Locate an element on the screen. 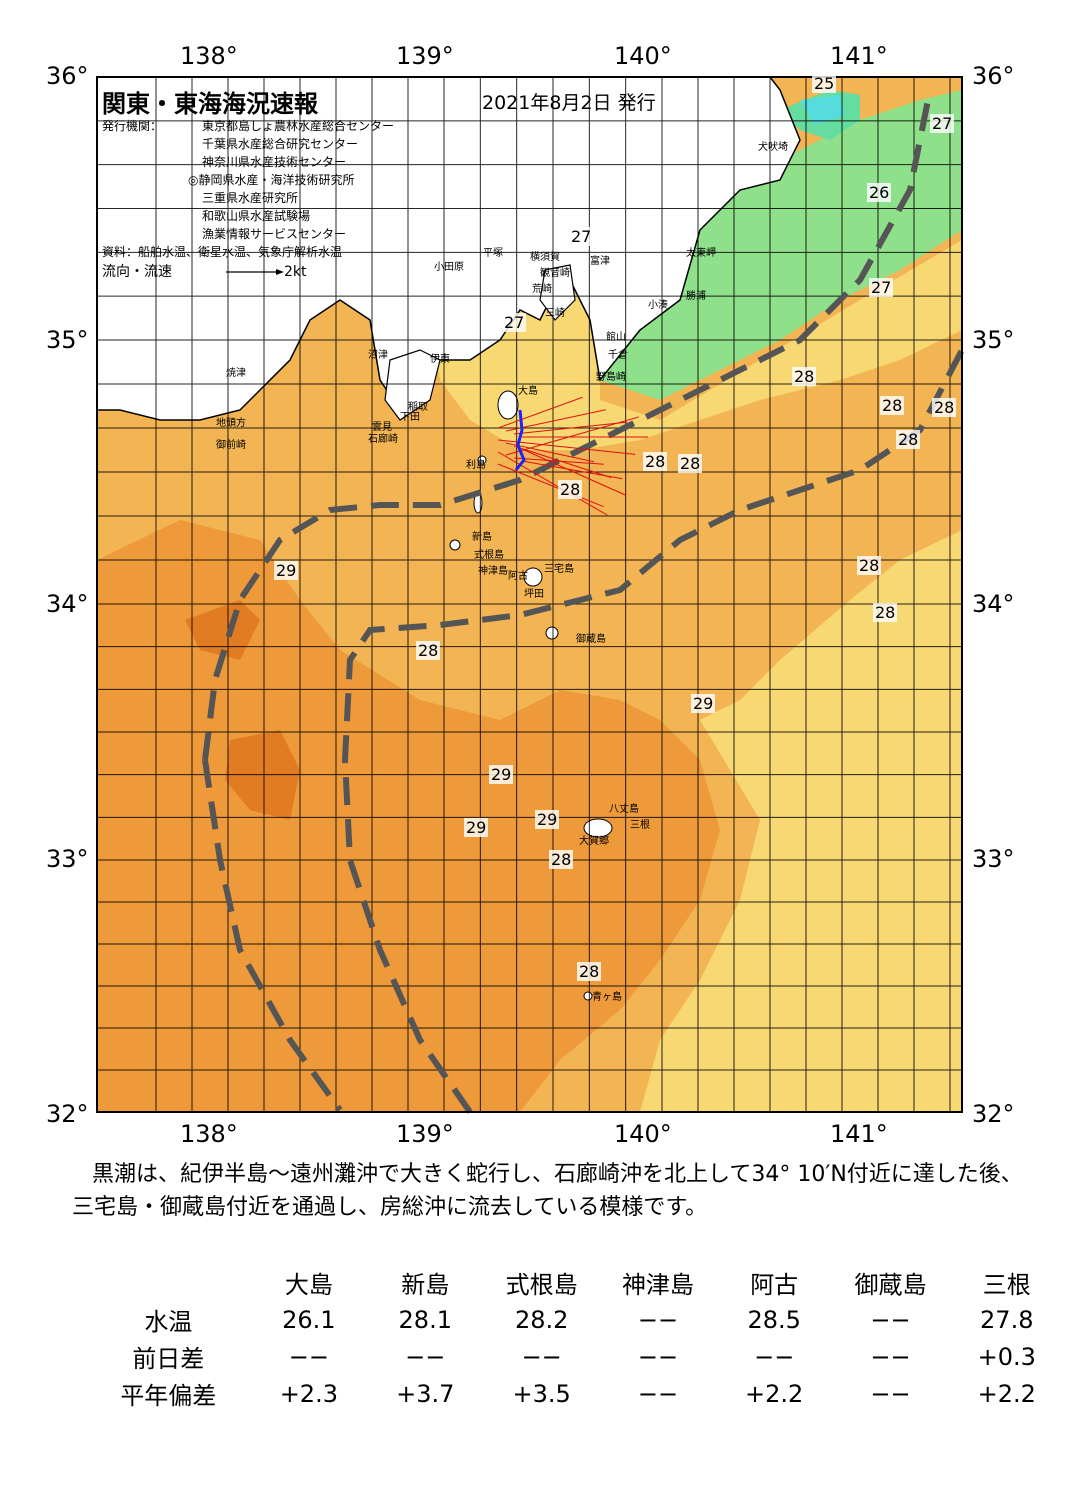 The image size is (1065, 1505). agency-3: 神奈川県水産技術センター is located at coordinates (274, 162).